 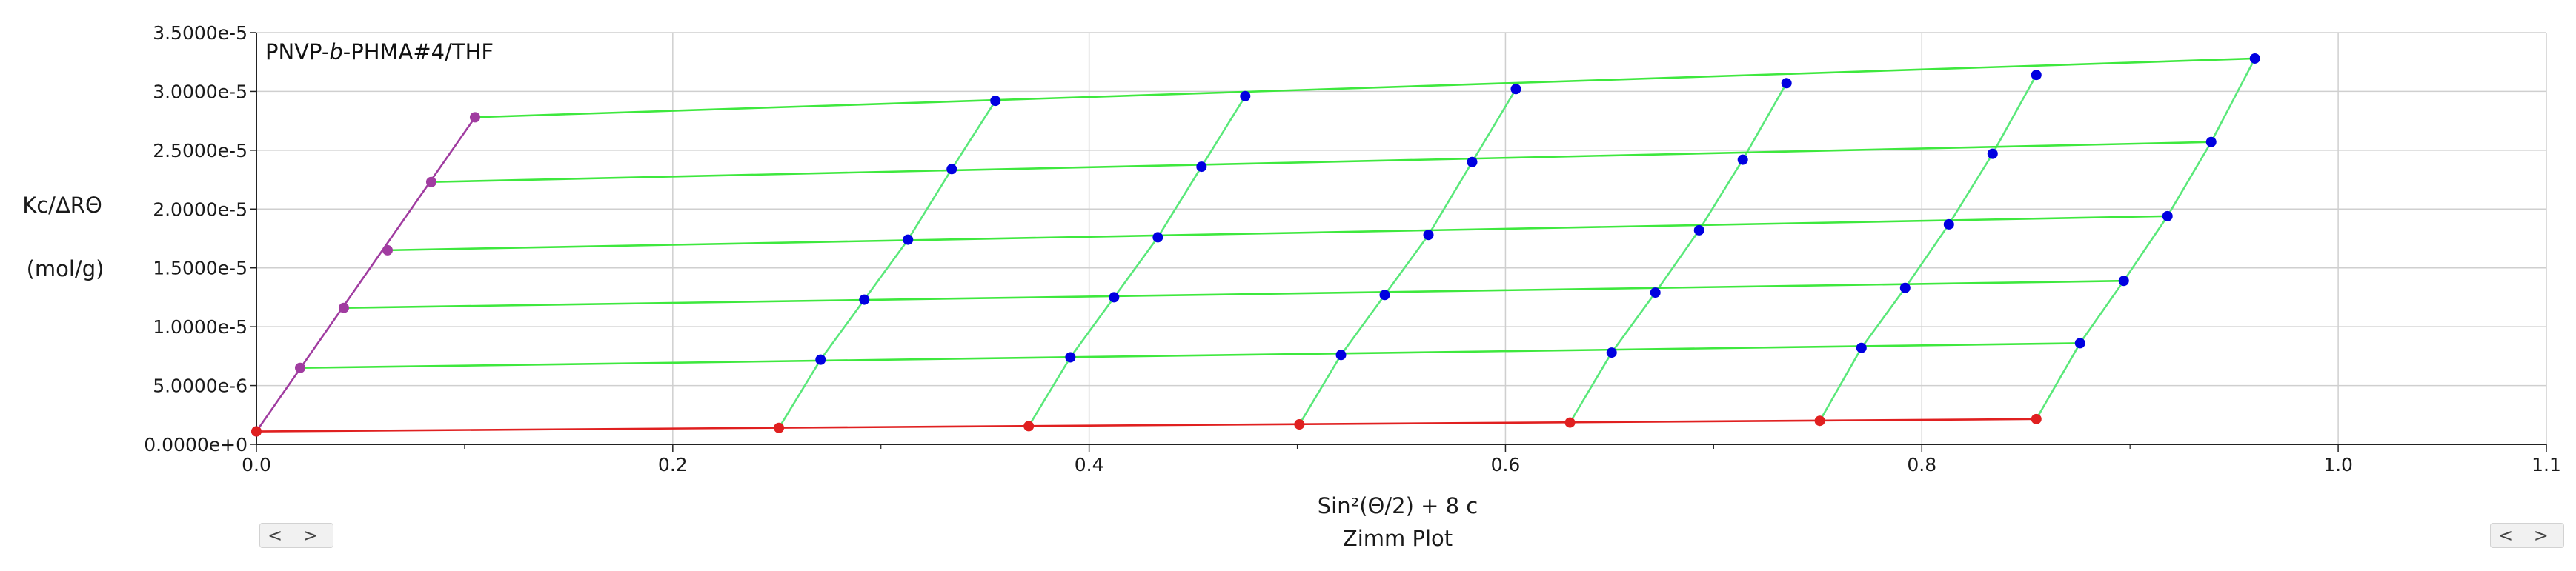 I want to click on y-axis-unit: (mol/g), so click(x=65, y=268).